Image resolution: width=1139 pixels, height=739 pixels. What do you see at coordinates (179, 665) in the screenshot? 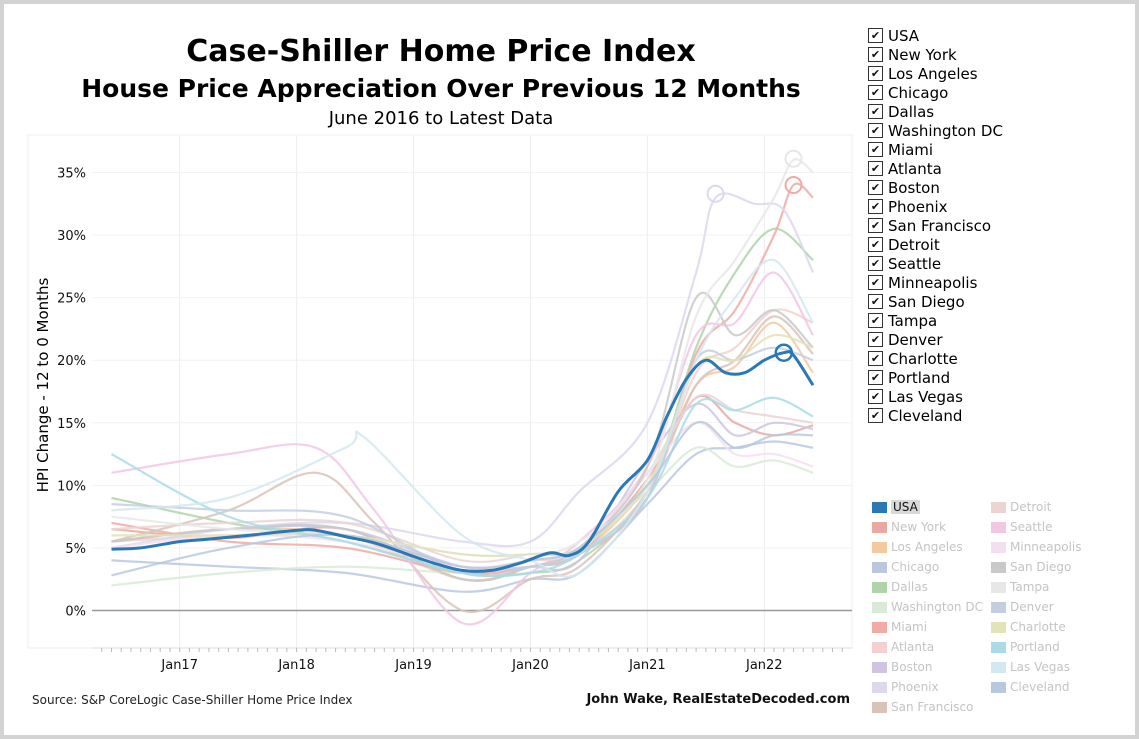
I see `x-tick-label: Jan17` at bounding box center [179, 665].